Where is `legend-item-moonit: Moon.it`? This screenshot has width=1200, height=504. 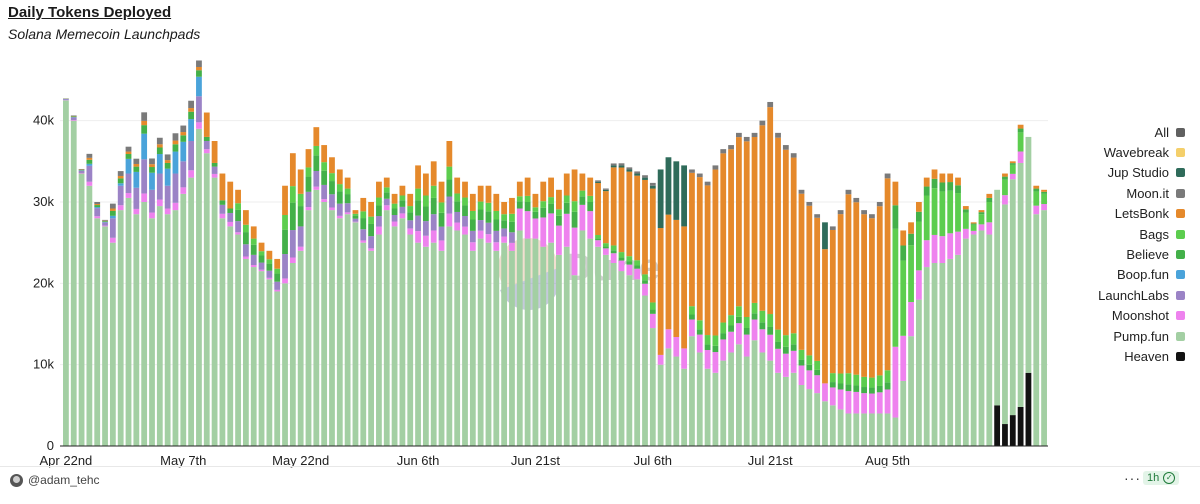 legend-item-moonit: Moon.it is located at coordinates (1135, 193).